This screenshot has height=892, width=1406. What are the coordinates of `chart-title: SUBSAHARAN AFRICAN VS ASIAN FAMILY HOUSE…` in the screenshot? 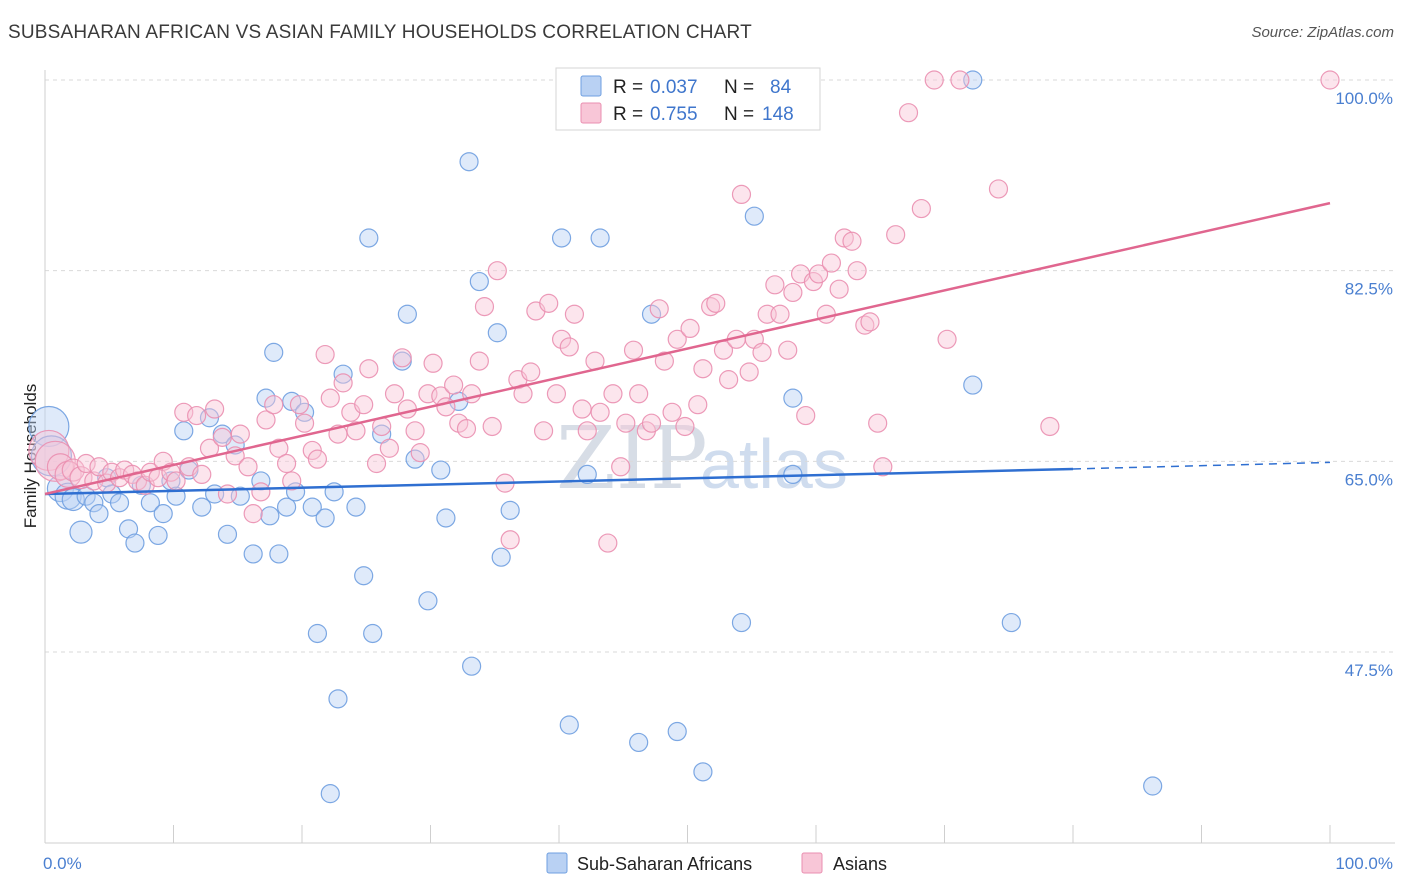 It's located at (380, 32).